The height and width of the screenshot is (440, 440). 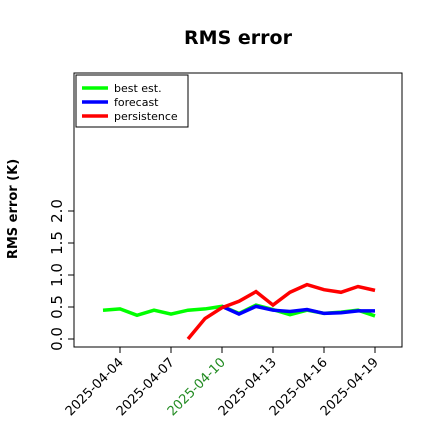 I want to click on y-tick-label: 0.5, so click(x=57, y=307).